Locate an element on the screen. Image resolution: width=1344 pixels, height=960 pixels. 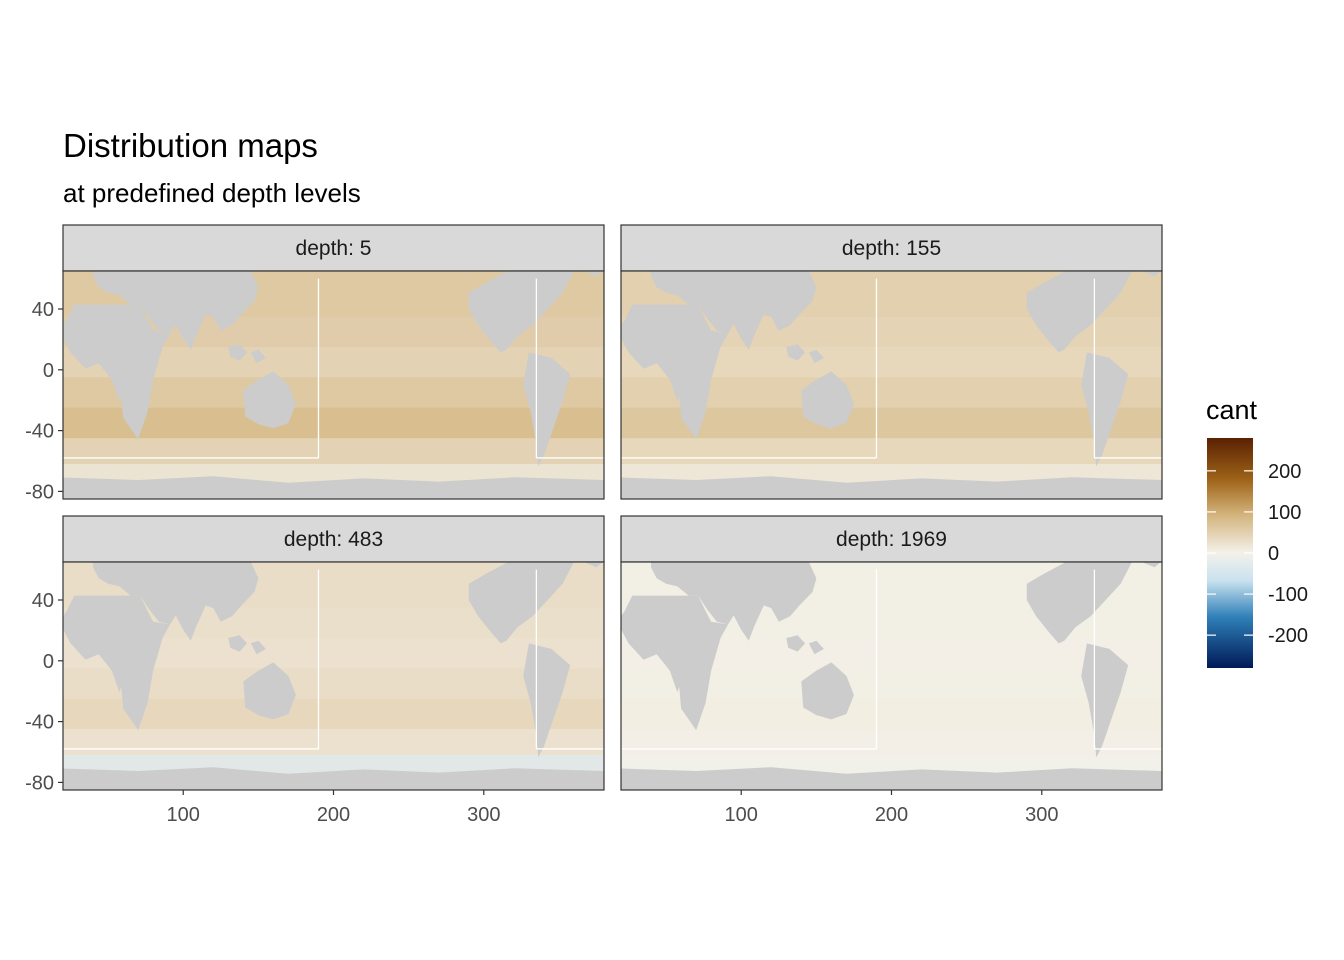
facet-panel: depth: 155 is located at coordinates (891, 362).